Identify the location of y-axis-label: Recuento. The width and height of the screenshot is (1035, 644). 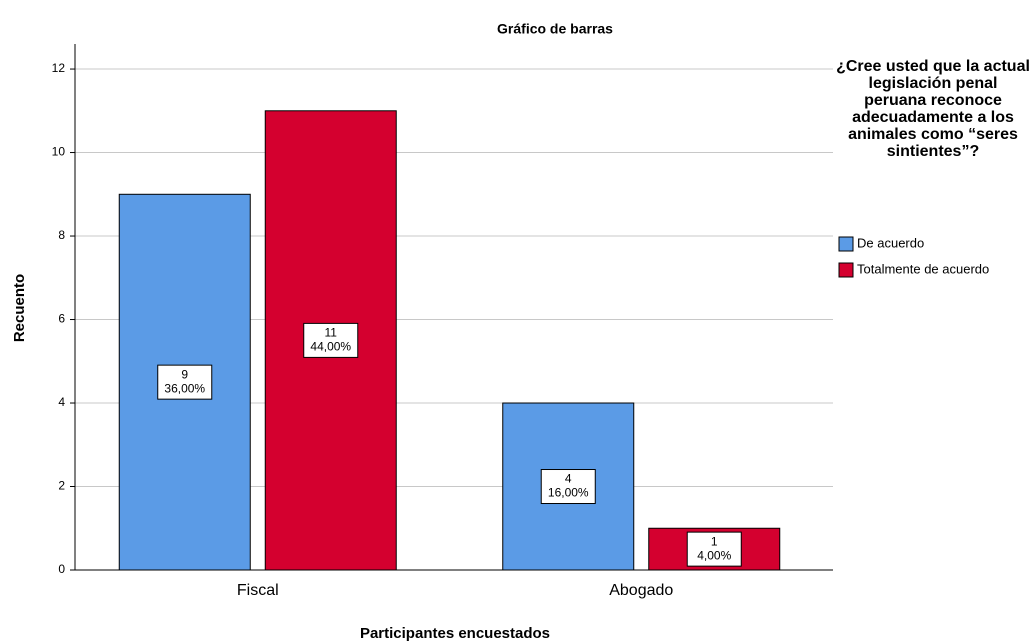
(19, 308).